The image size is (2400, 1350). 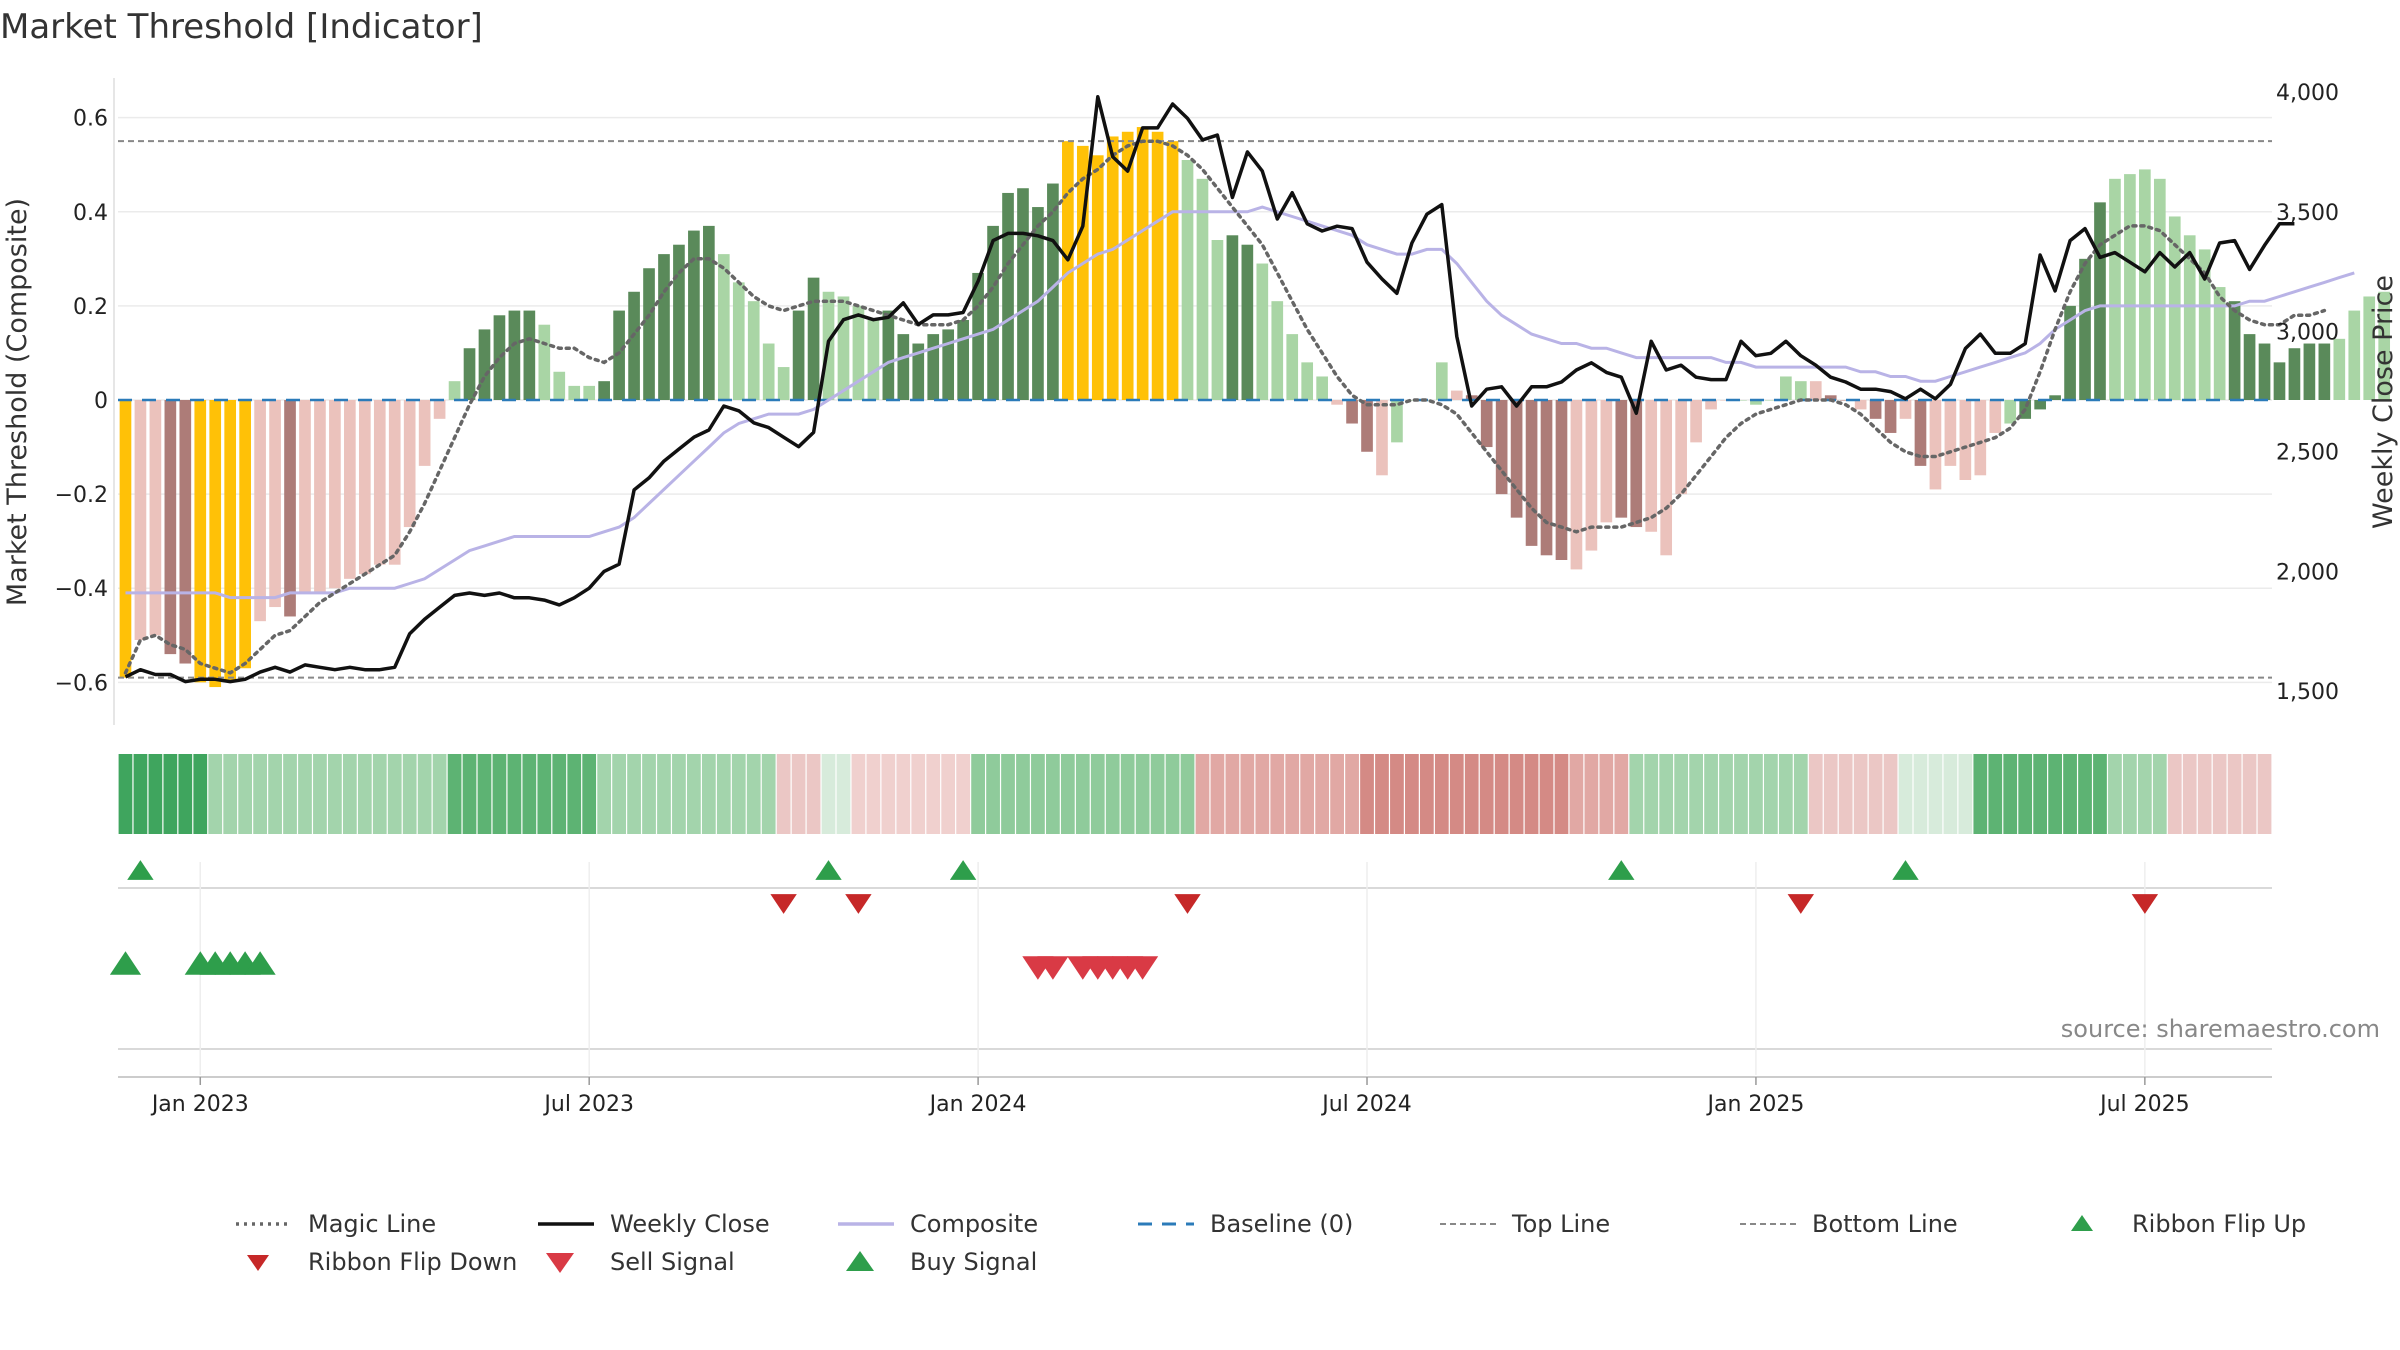 I want to click on legend-swatch, so click(x=258, y=1263).